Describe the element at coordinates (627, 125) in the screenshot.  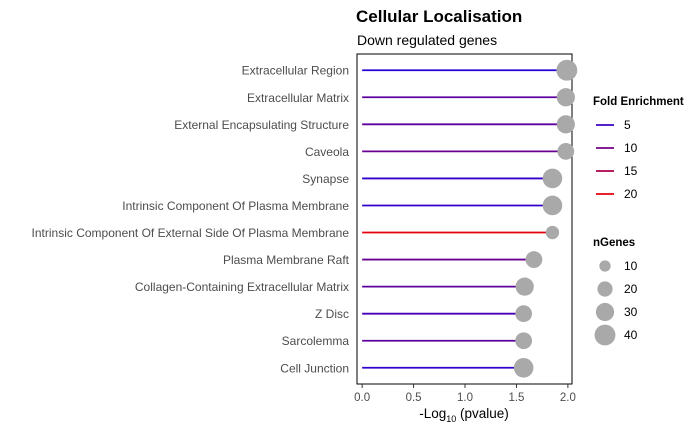
I see `fold-enrichment-key-label: 5` at that location.